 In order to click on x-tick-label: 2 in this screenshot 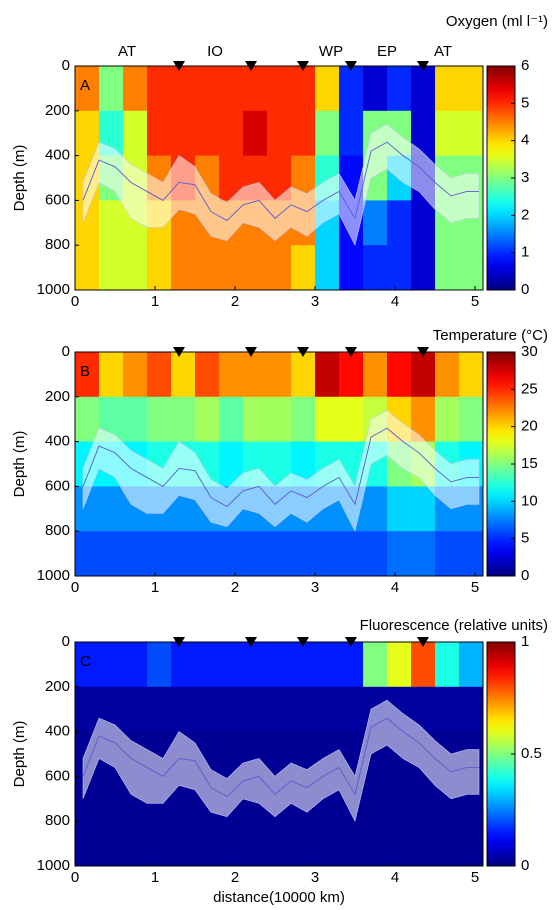, I will do `click(235, 877)`.